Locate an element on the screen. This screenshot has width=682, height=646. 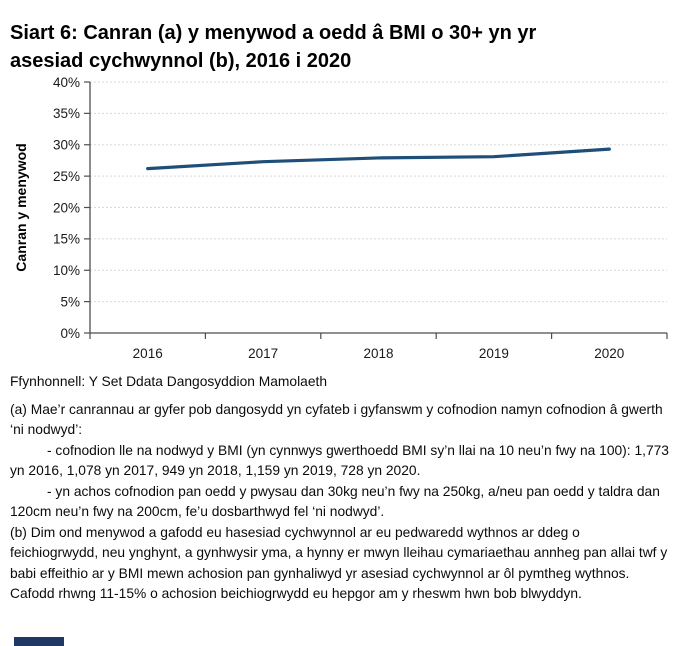
y-tick-label: 20% is located at coordinates (66, 207).